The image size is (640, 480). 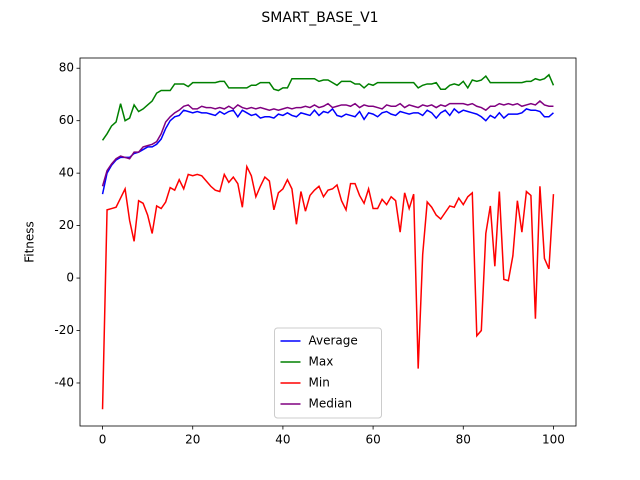 I want to click on x-tick-label: 80, so click(x=463, y=440).